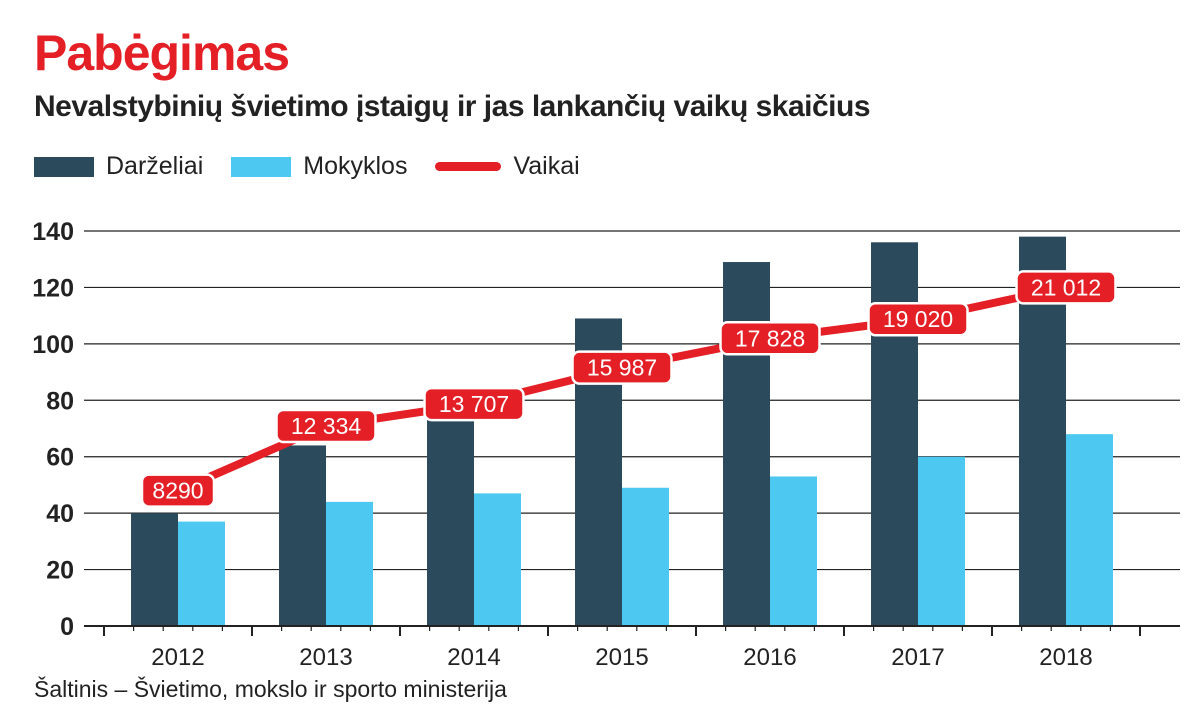  What do you see at coordinates (507, 166) in the screenshot?
I see `legend-item-vaikai: Vaikai` at bounding box center [507, 166].